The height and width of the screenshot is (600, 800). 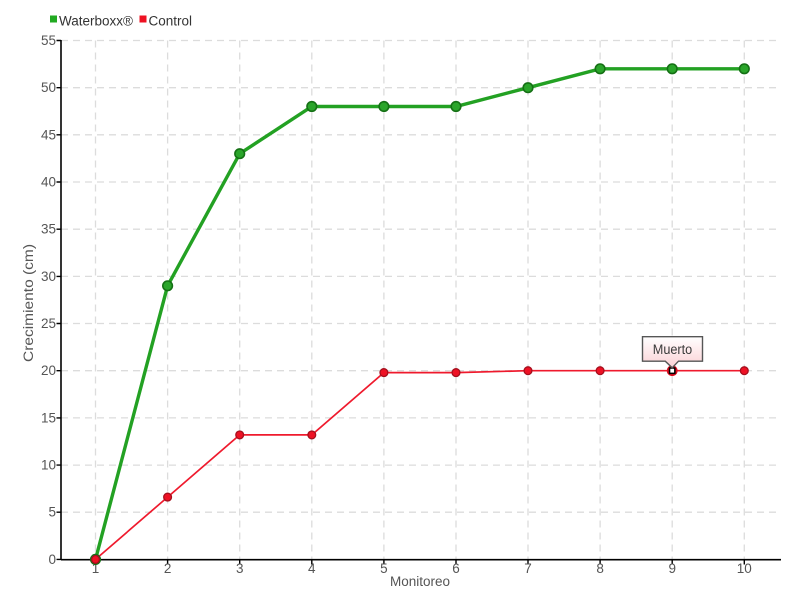 What do you see at coordinates (96, 568) in the screenshot?
I see `svg-text: 1` at bounding box center [96, 568].